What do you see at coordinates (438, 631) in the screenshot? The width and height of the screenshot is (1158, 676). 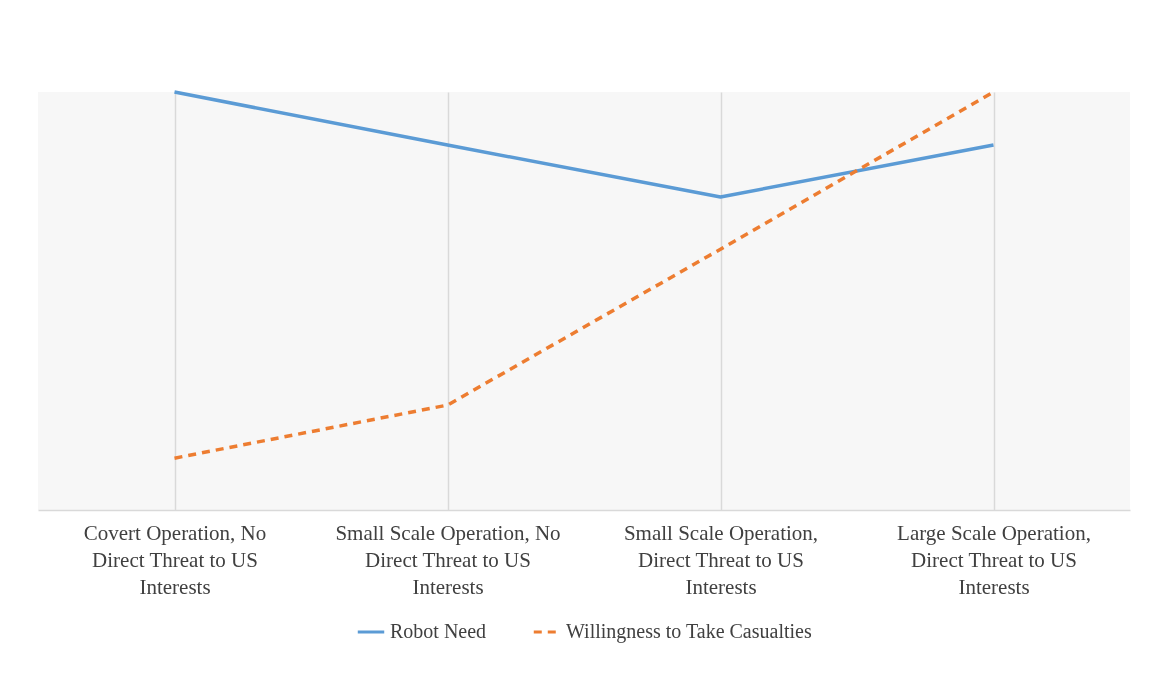 I see `legend-label: Robot Need` at bounding box center [438, 631].